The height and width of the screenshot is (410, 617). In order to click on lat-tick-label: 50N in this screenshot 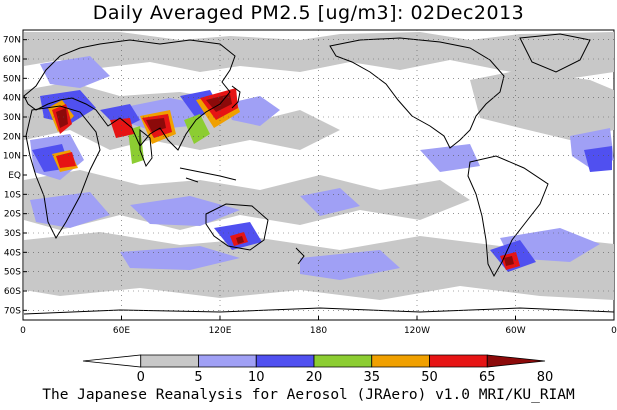, I will do `click(12, 79)`.